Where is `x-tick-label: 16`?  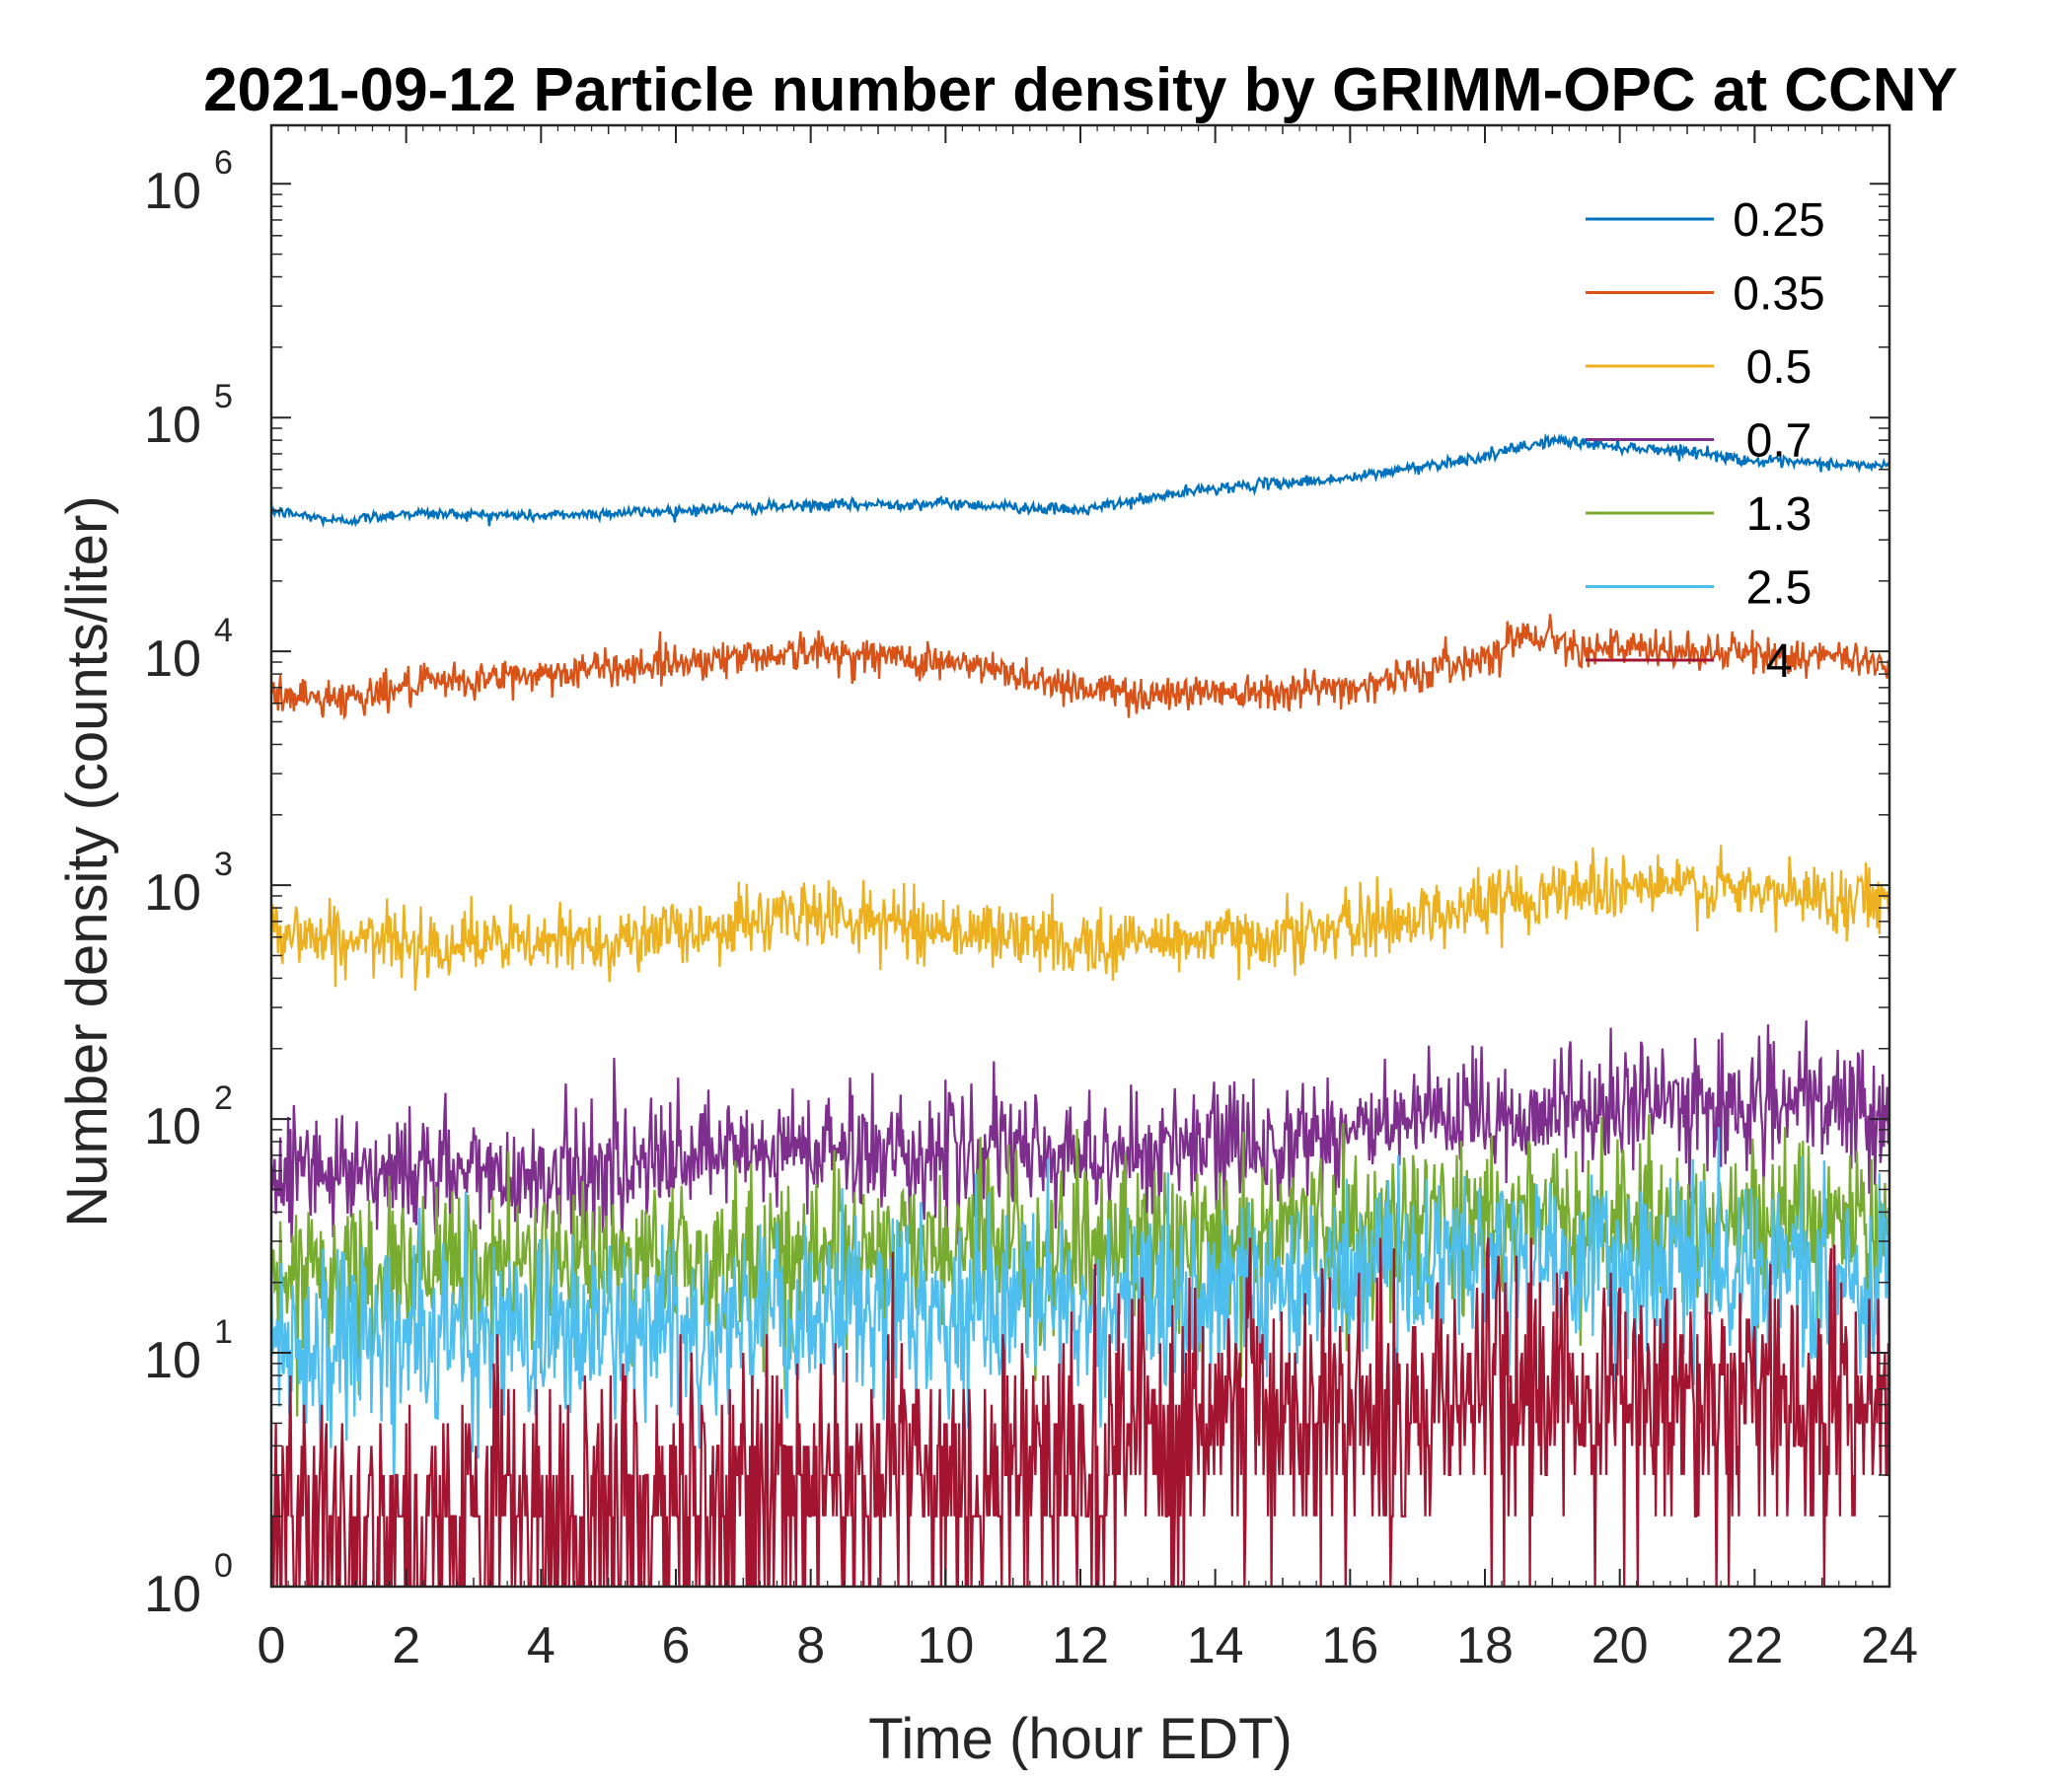 x-tick-label: 16 is located at coordinates (1350, 1645).